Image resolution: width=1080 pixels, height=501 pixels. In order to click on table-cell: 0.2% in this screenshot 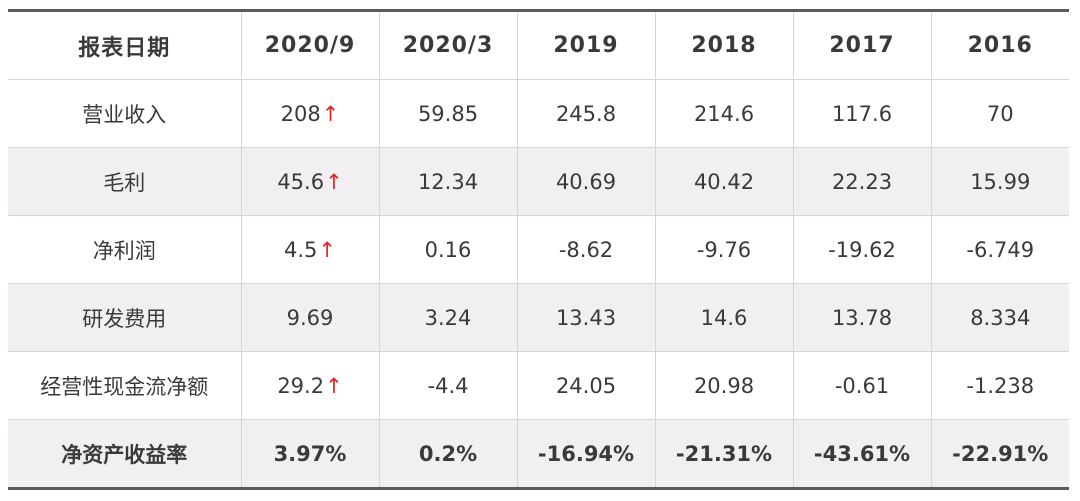, I will do `click(448, 454)`.